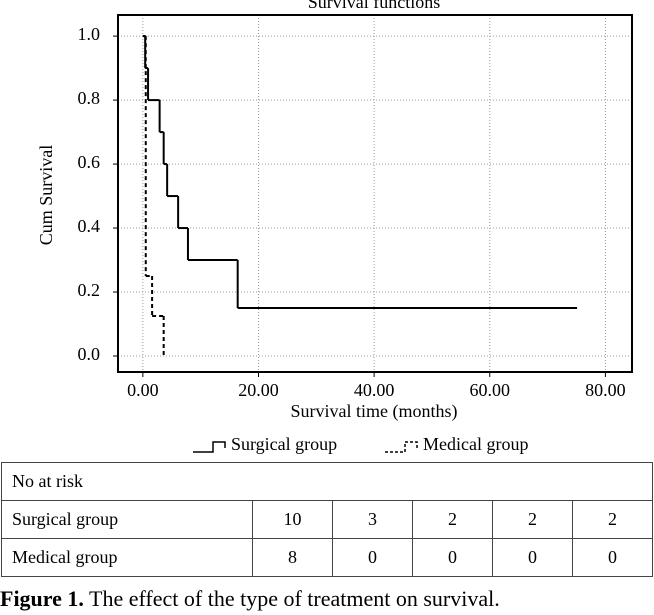 This screenshot has height=615, width=654. What do you see at coordinates (89, 226) in the screenshot?
I see `y-tick-label: 0.4` at bounding box center [89, 226].